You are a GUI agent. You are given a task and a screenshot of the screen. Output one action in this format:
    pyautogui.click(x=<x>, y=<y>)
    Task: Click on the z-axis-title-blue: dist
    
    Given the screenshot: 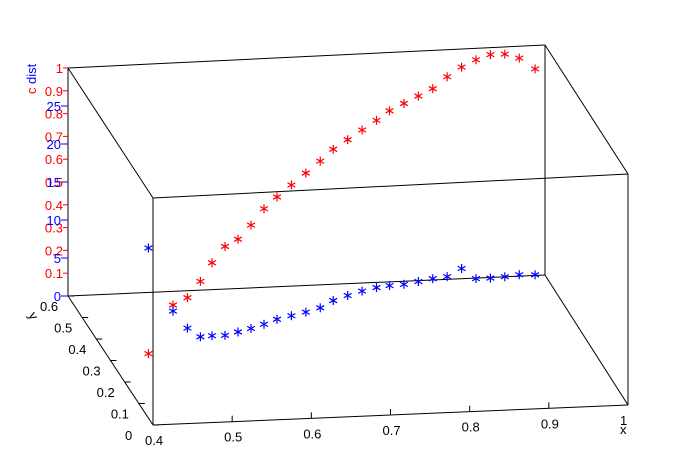 What is the action you would take?
    pyautogui.click(x=31, y=73)
    